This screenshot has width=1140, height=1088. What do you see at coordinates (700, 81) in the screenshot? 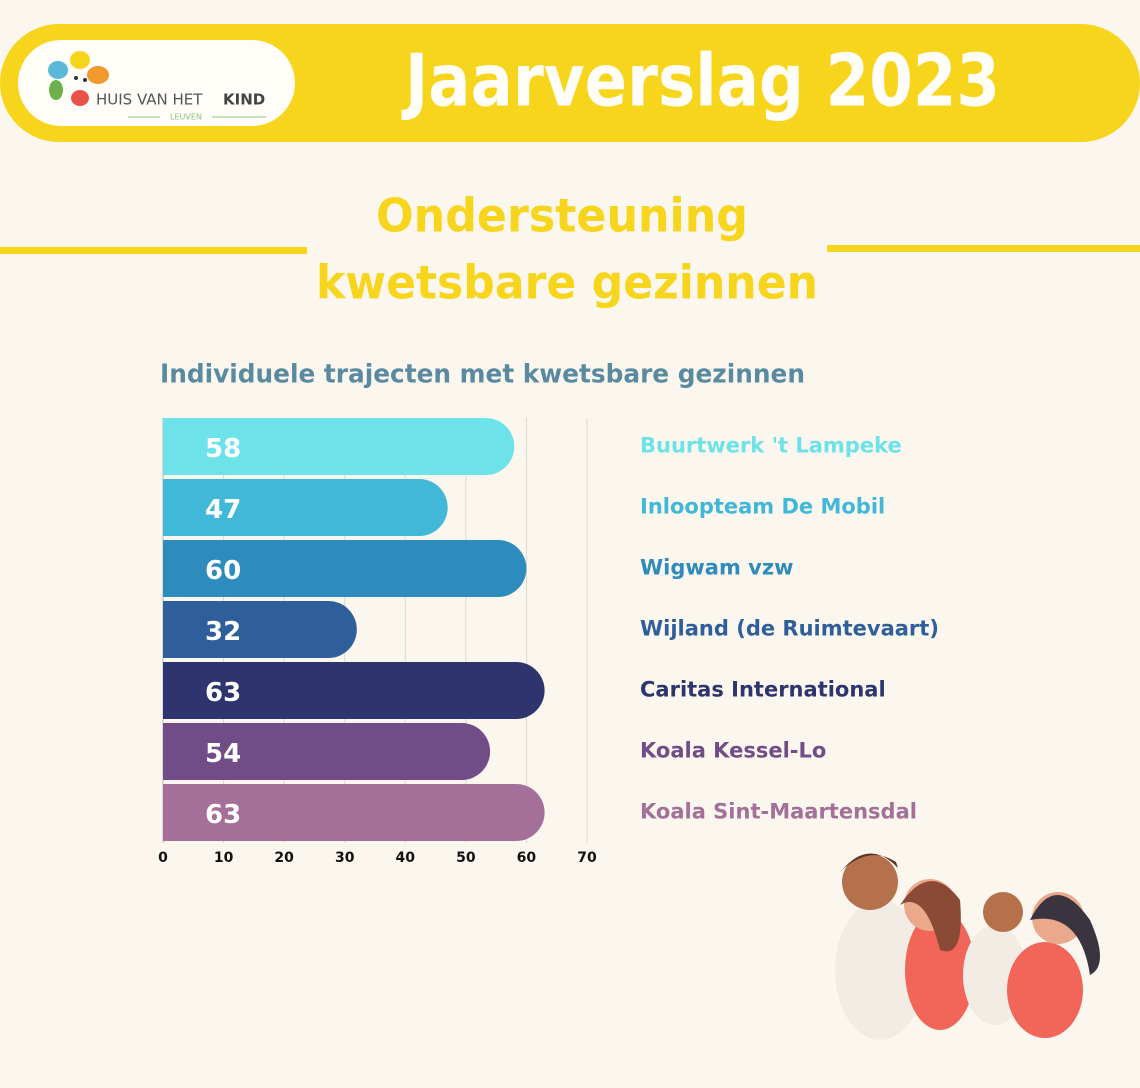
I see `page-title: Jaarverslag 2023` at bounding box center [700, 81].